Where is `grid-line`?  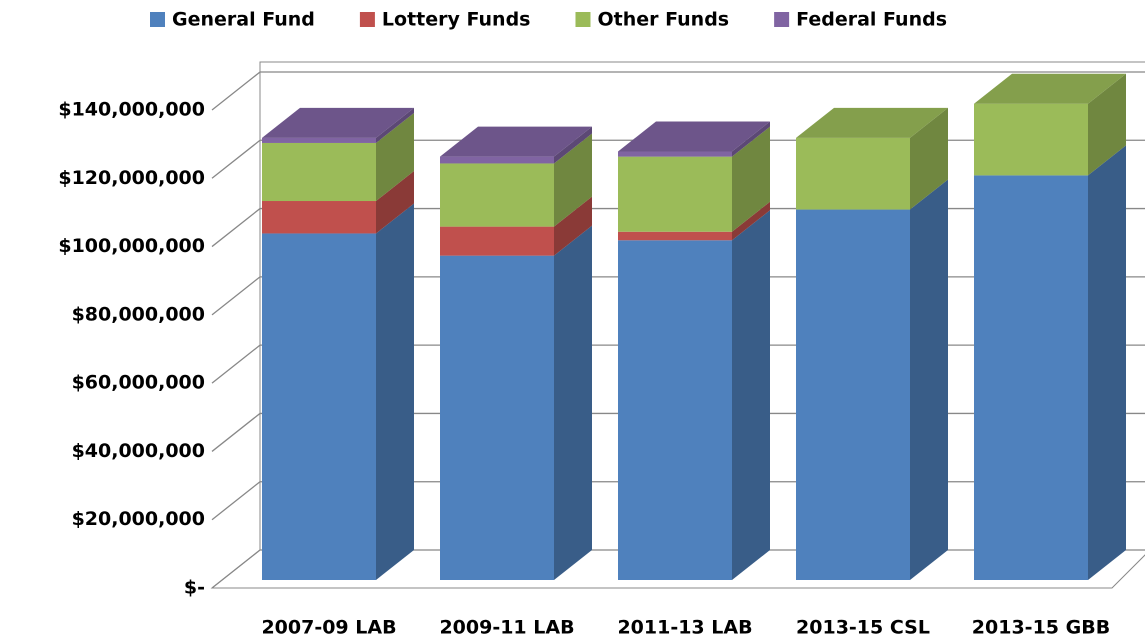 grid-line is located at coordinates (678, 91).